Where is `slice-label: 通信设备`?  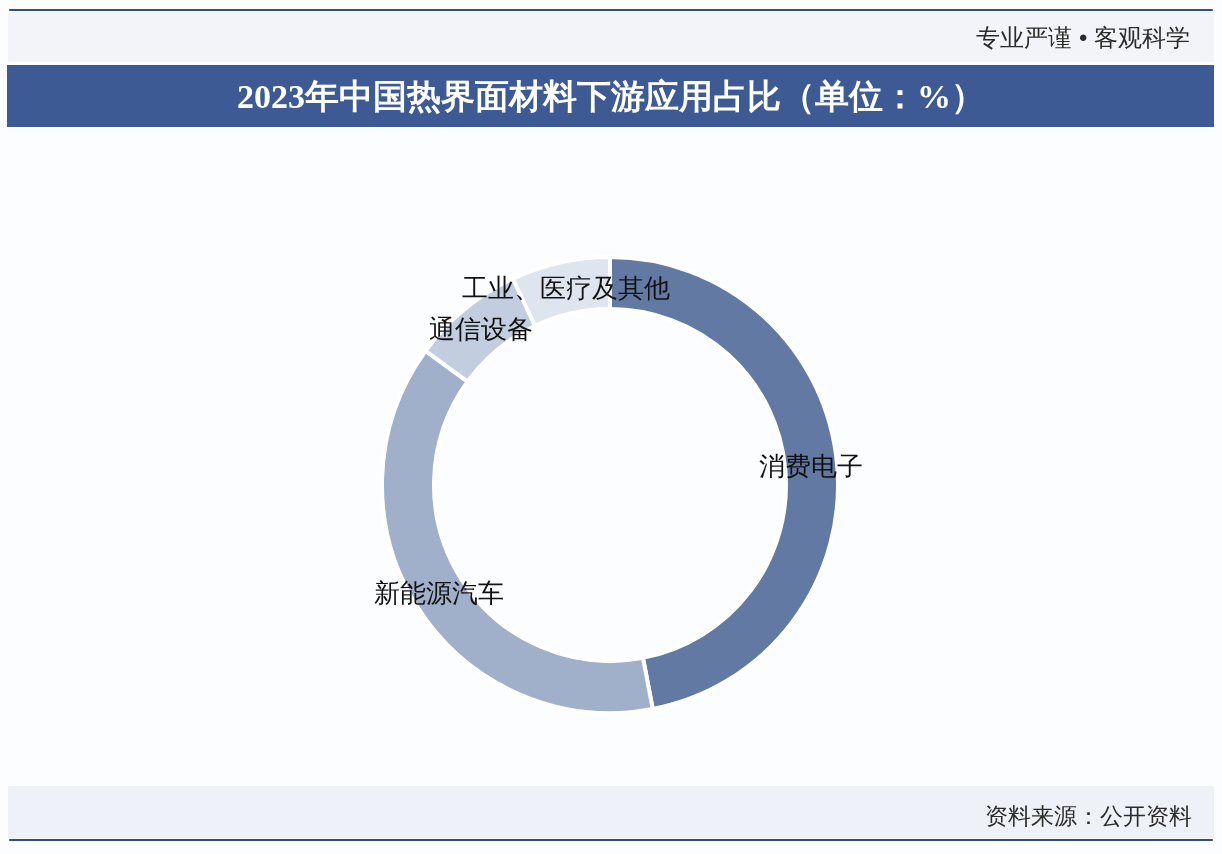 slice-label: 通信设备 is located at coordinates (481, 329).